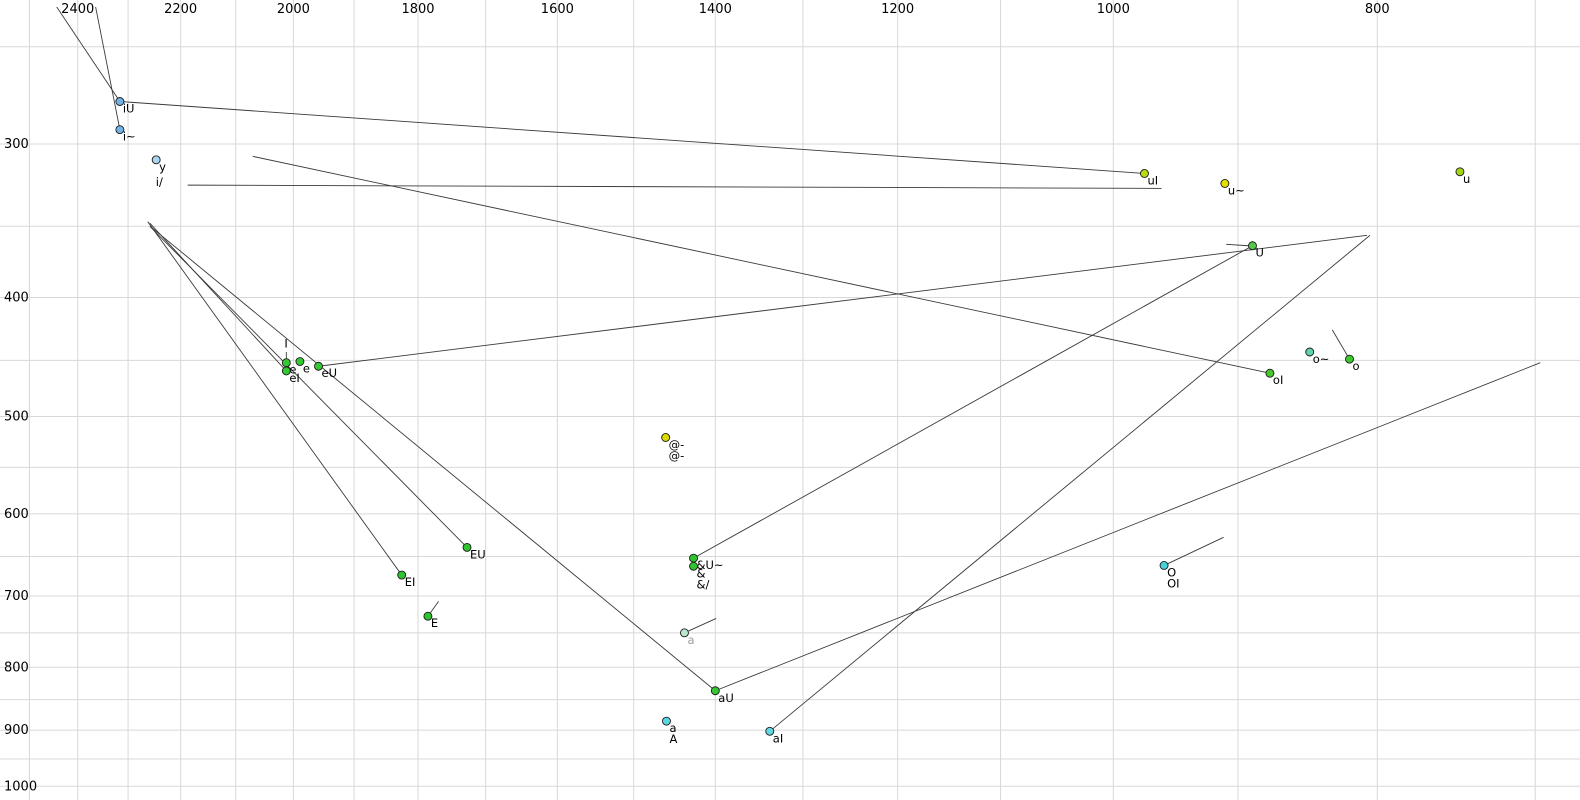 The image size is (1580, 800). I want to click on point-extra-label: @-, so click(677, 455).